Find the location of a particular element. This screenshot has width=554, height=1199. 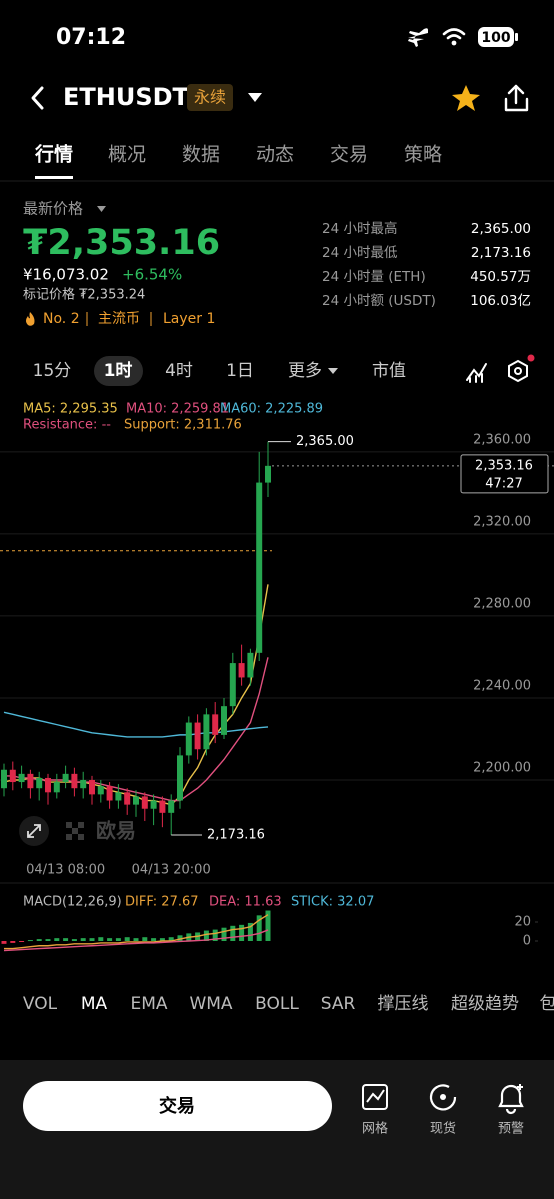

stat-value: 450.57万 is located at coordinates (500, 277).